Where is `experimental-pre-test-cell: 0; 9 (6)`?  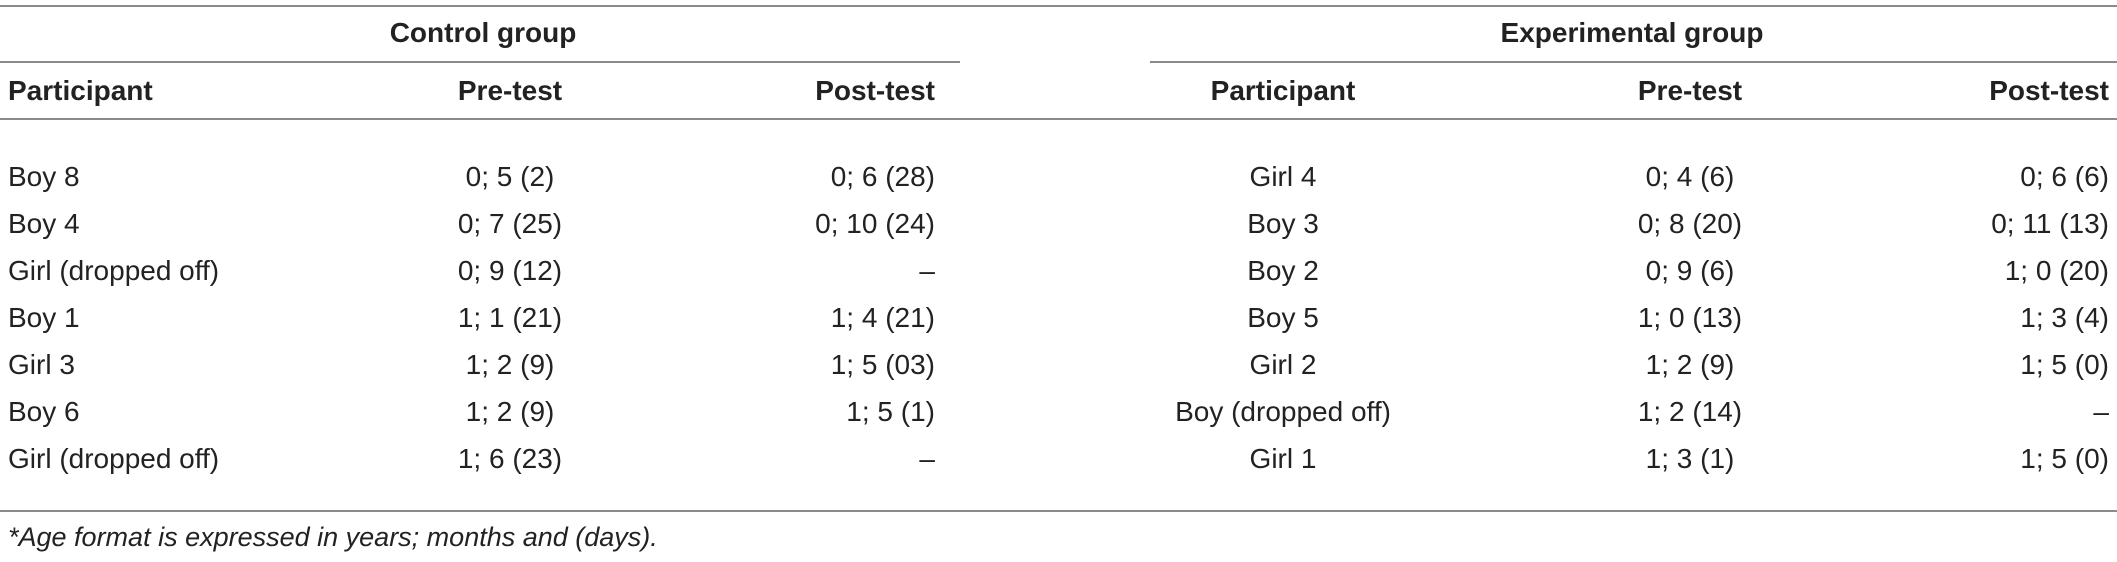 experimental-pre-test-cell: 0; 9 (6) is located at coordinates (1690, 270).